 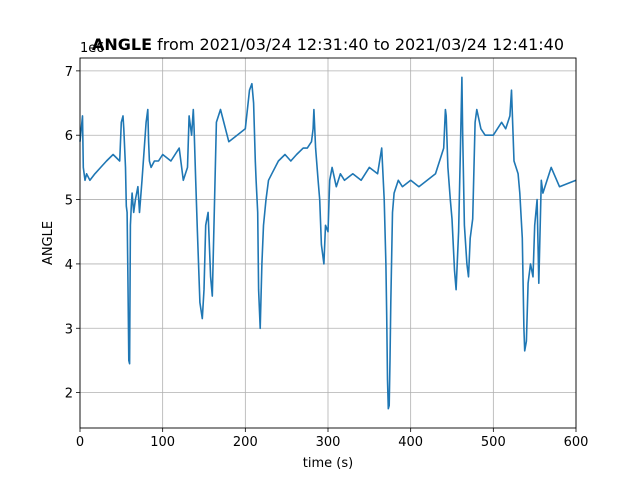 What do you see at coordinates (493, 442) in the screenshot?
I see `x-tick-label: 500` at bounding box center [493, 442].